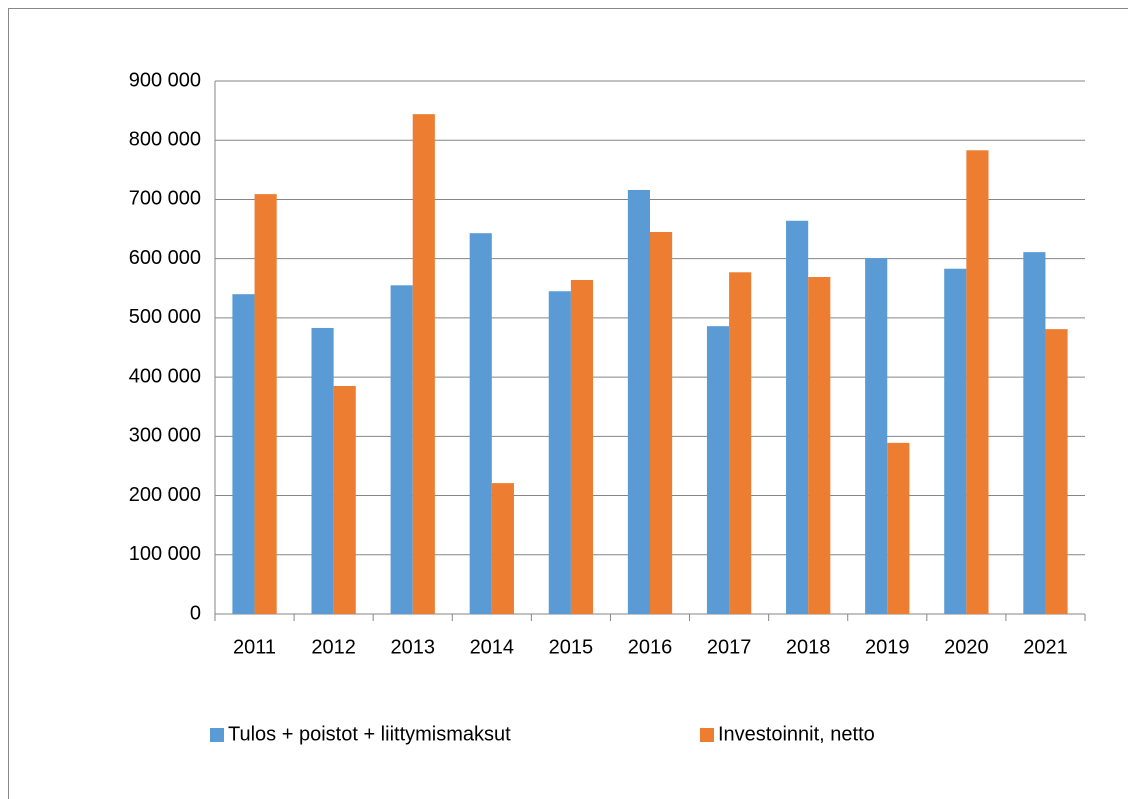  What do you see at coordinates (195, 613) in the screenshot?
I see `y-tick-label: 0` at bounding box center [195, 613].